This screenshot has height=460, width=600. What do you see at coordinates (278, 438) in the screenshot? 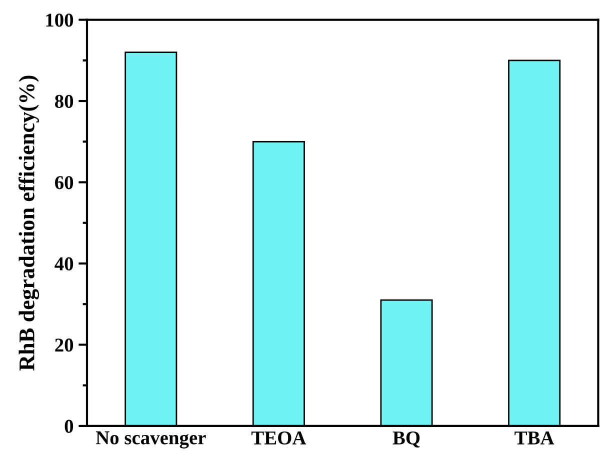
I see `x-tick-label: TEOA` at bounding box center [278, 438].